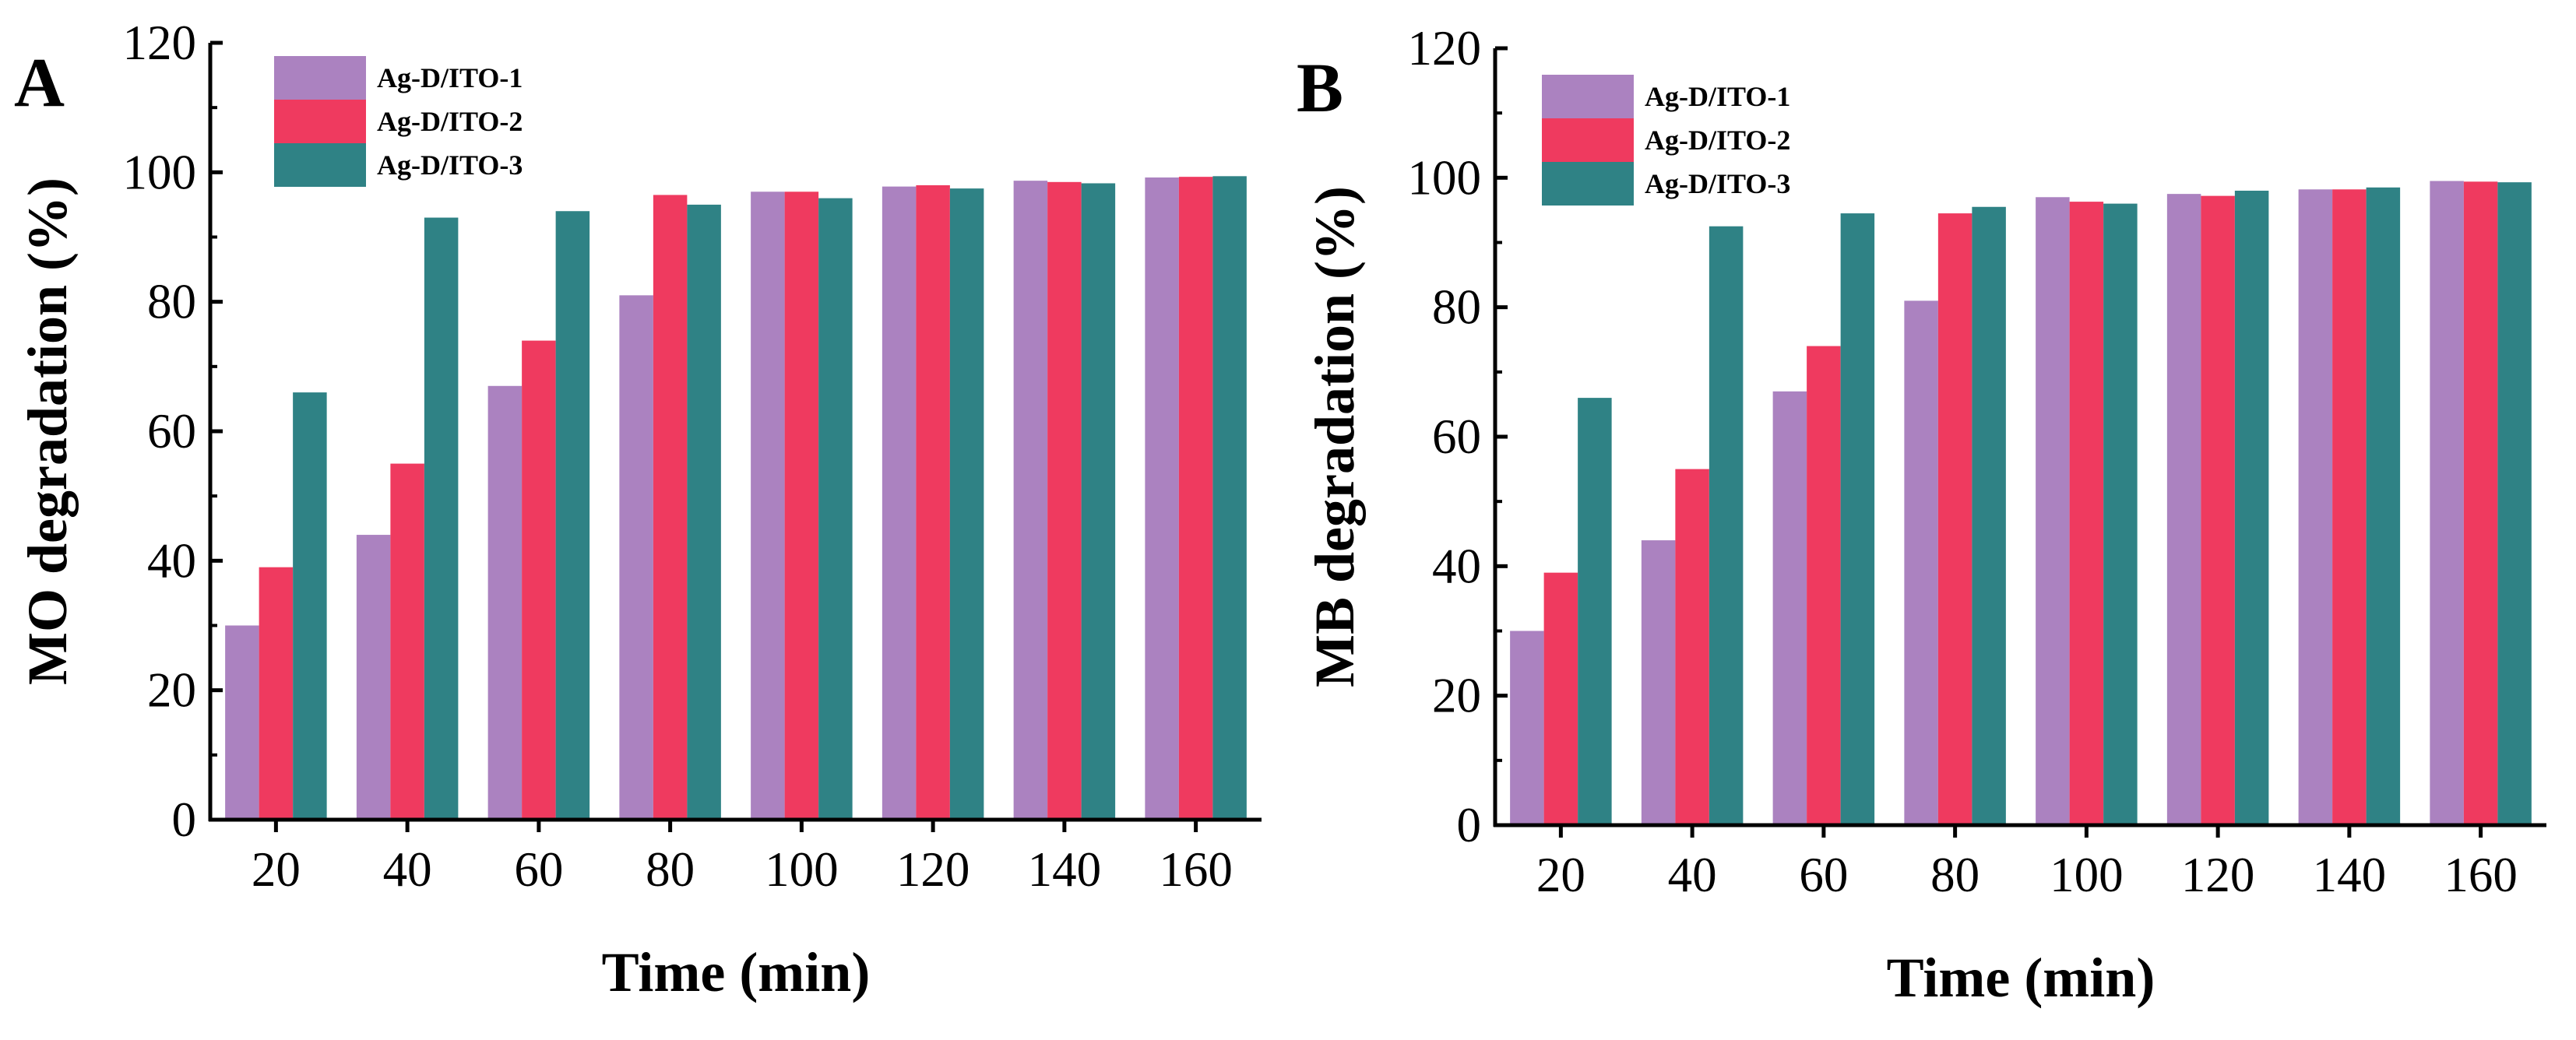 Image resolution: width=2576 pixels, height=1040 pixels. What do you see at coordinates (1335, 436) in the screenshot?
I see `y-axis-title: MB degradation (%)` at bounding box center [1335, 436].